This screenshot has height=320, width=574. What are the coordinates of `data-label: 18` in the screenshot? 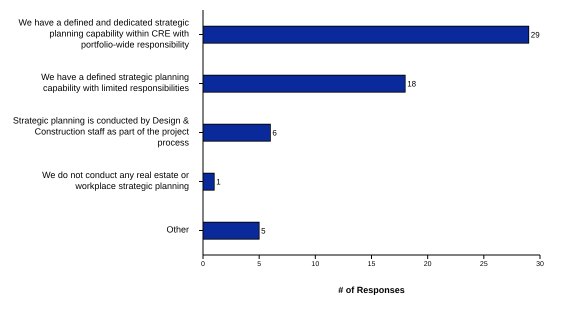 It's located at (412, 84).